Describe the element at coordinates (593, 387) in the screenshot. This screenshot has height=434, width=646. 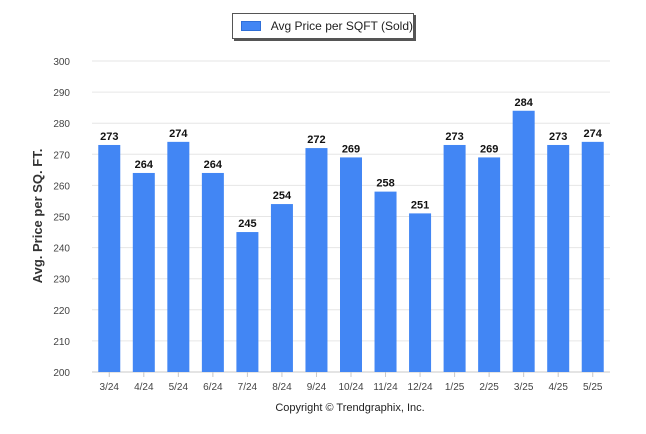
I see `x-tick-label: 5/25` at that location.